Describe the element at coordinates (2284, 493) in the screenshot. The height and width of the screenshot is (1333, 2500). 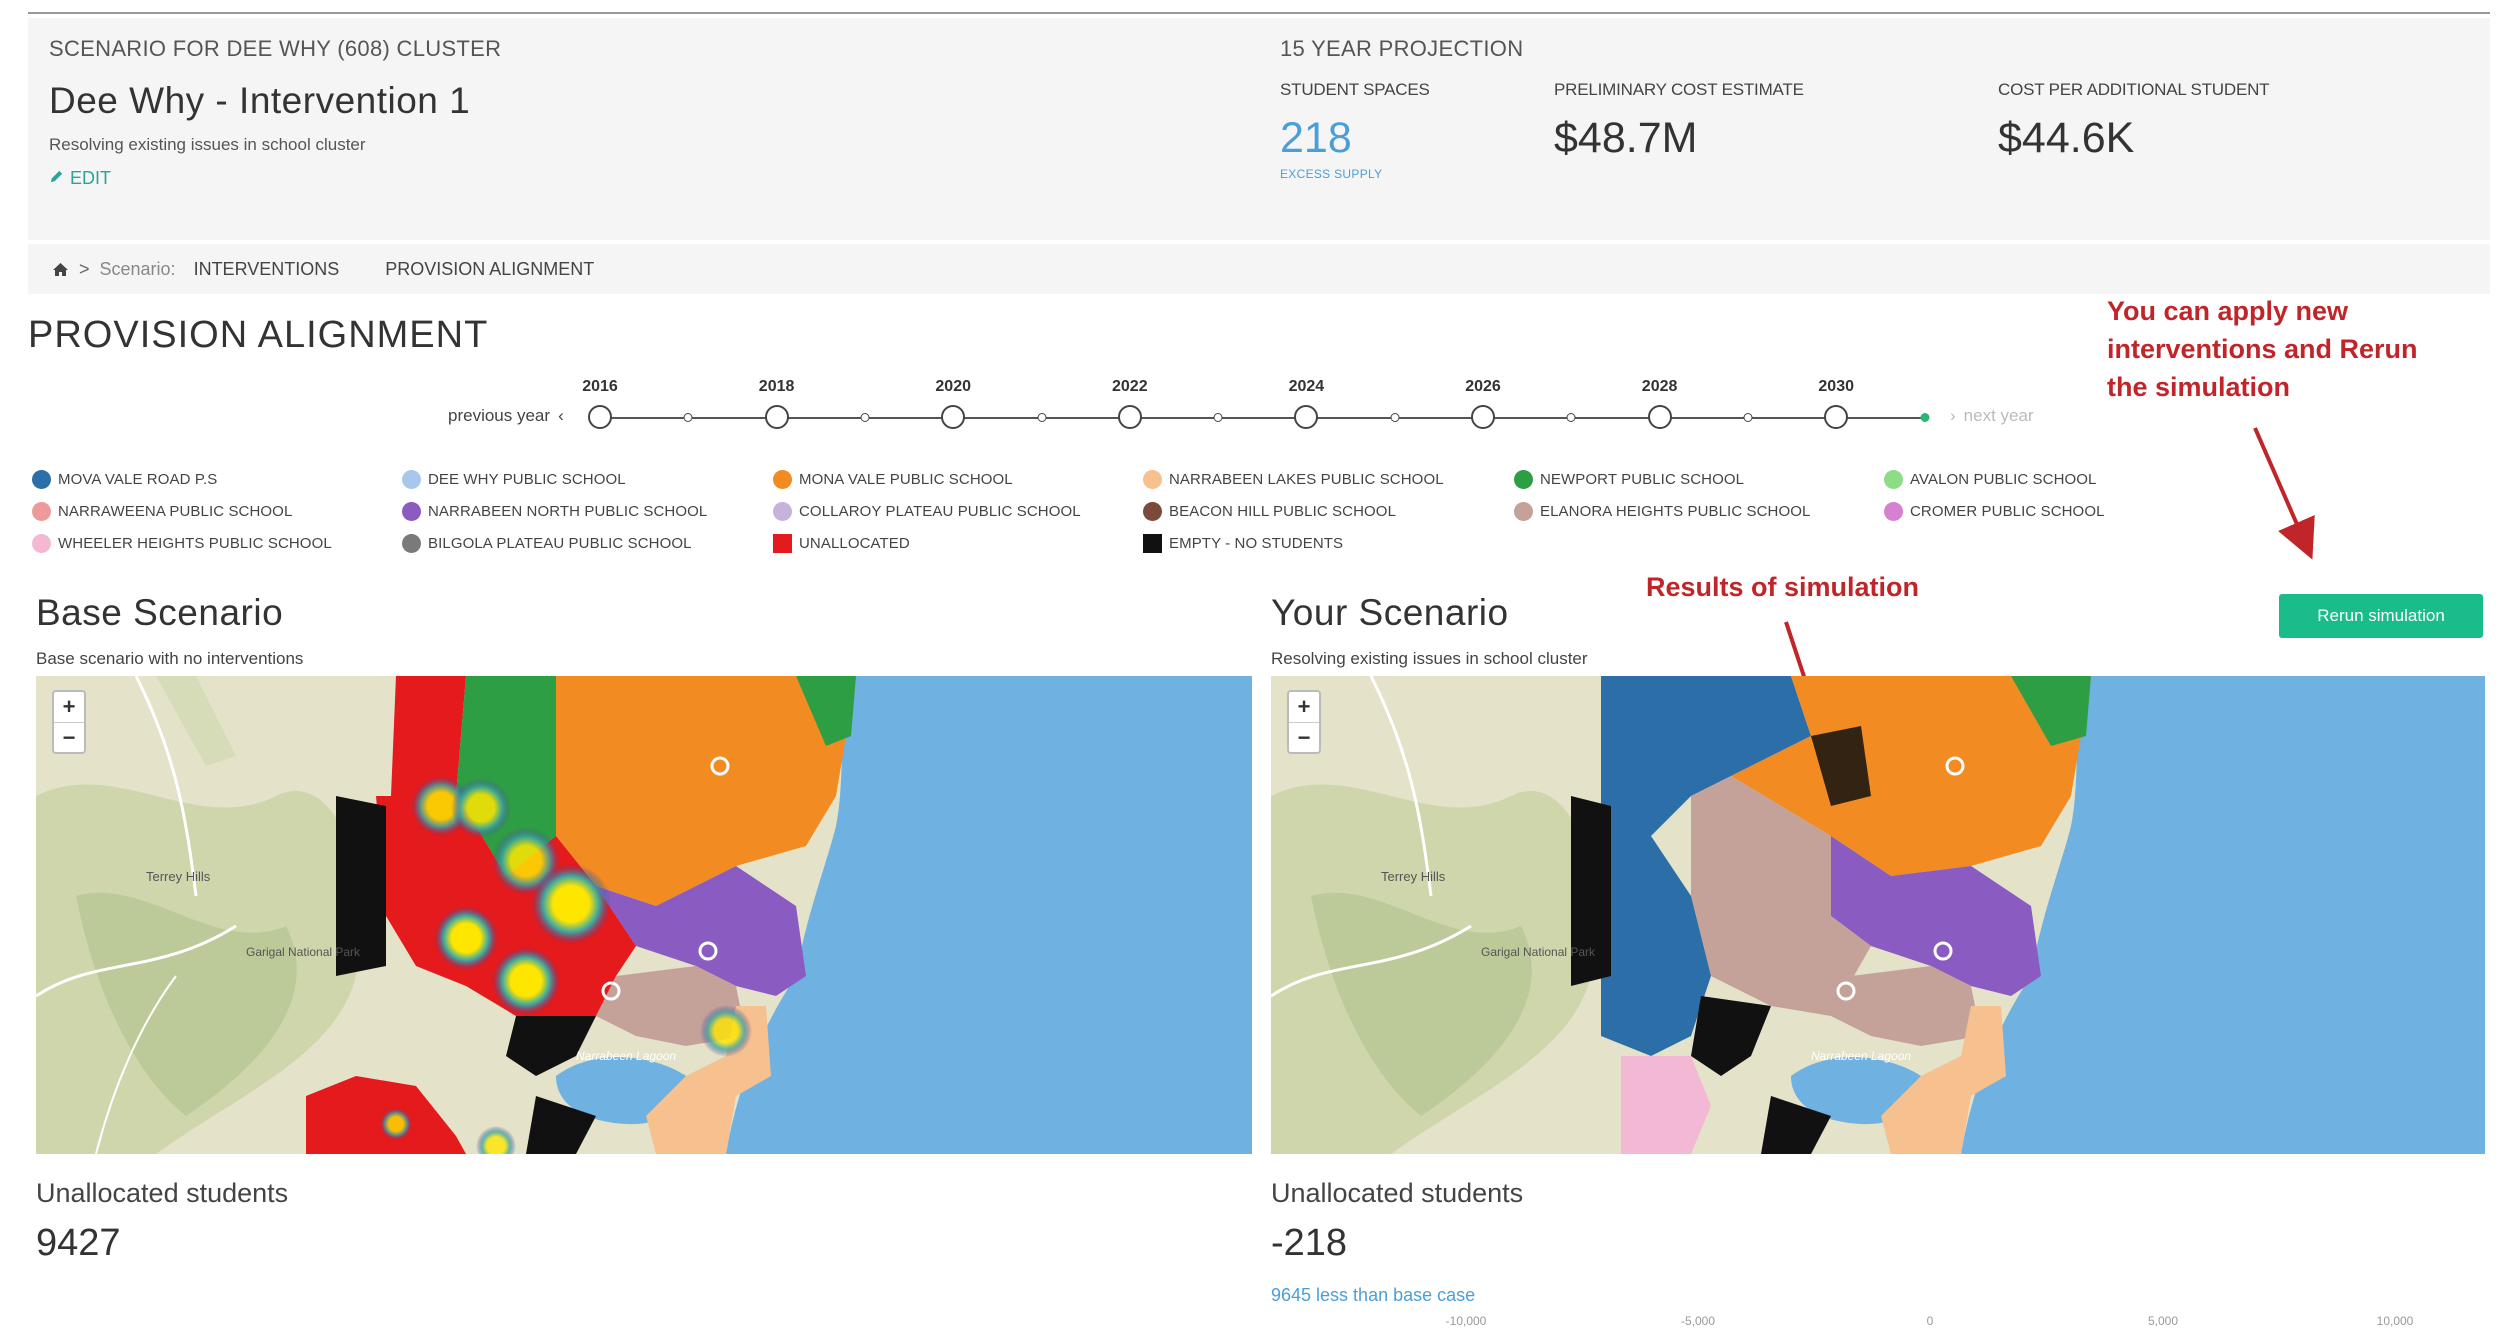
I see `rerun-arrow` at that location.